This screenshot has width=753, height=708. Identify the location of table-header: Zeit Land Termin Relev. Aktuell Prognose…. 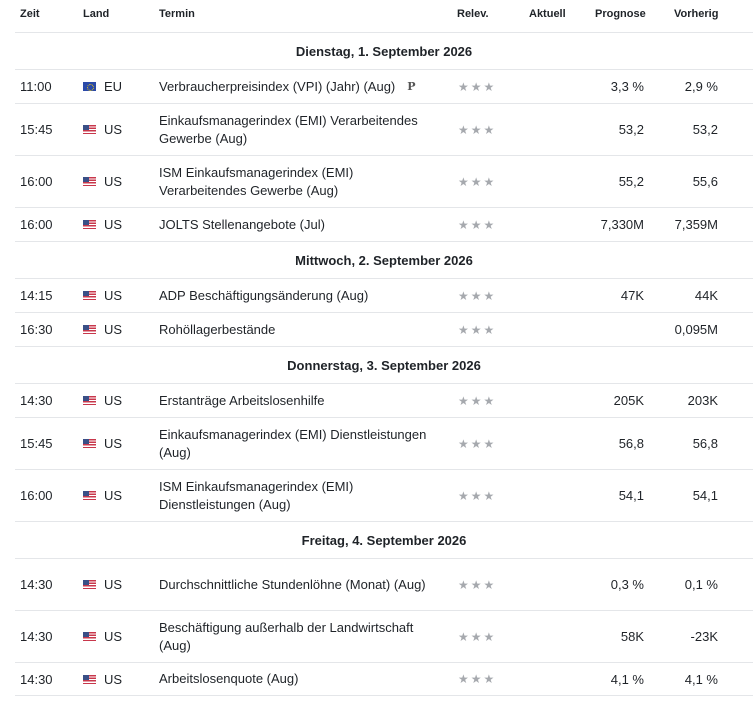
(384, 16).